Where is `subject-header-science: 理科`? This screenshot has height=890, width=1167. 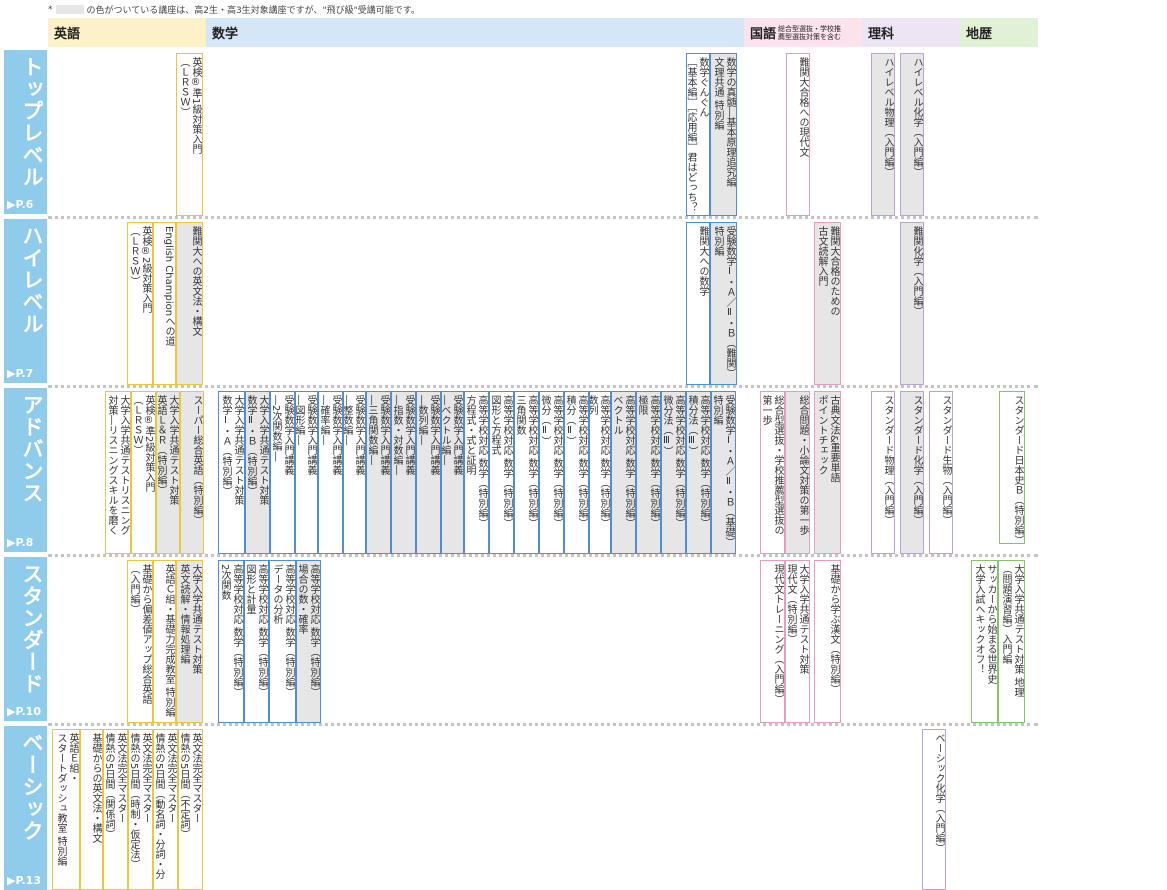
subject-header-science: 理科 is located at coordinates (911, 32).